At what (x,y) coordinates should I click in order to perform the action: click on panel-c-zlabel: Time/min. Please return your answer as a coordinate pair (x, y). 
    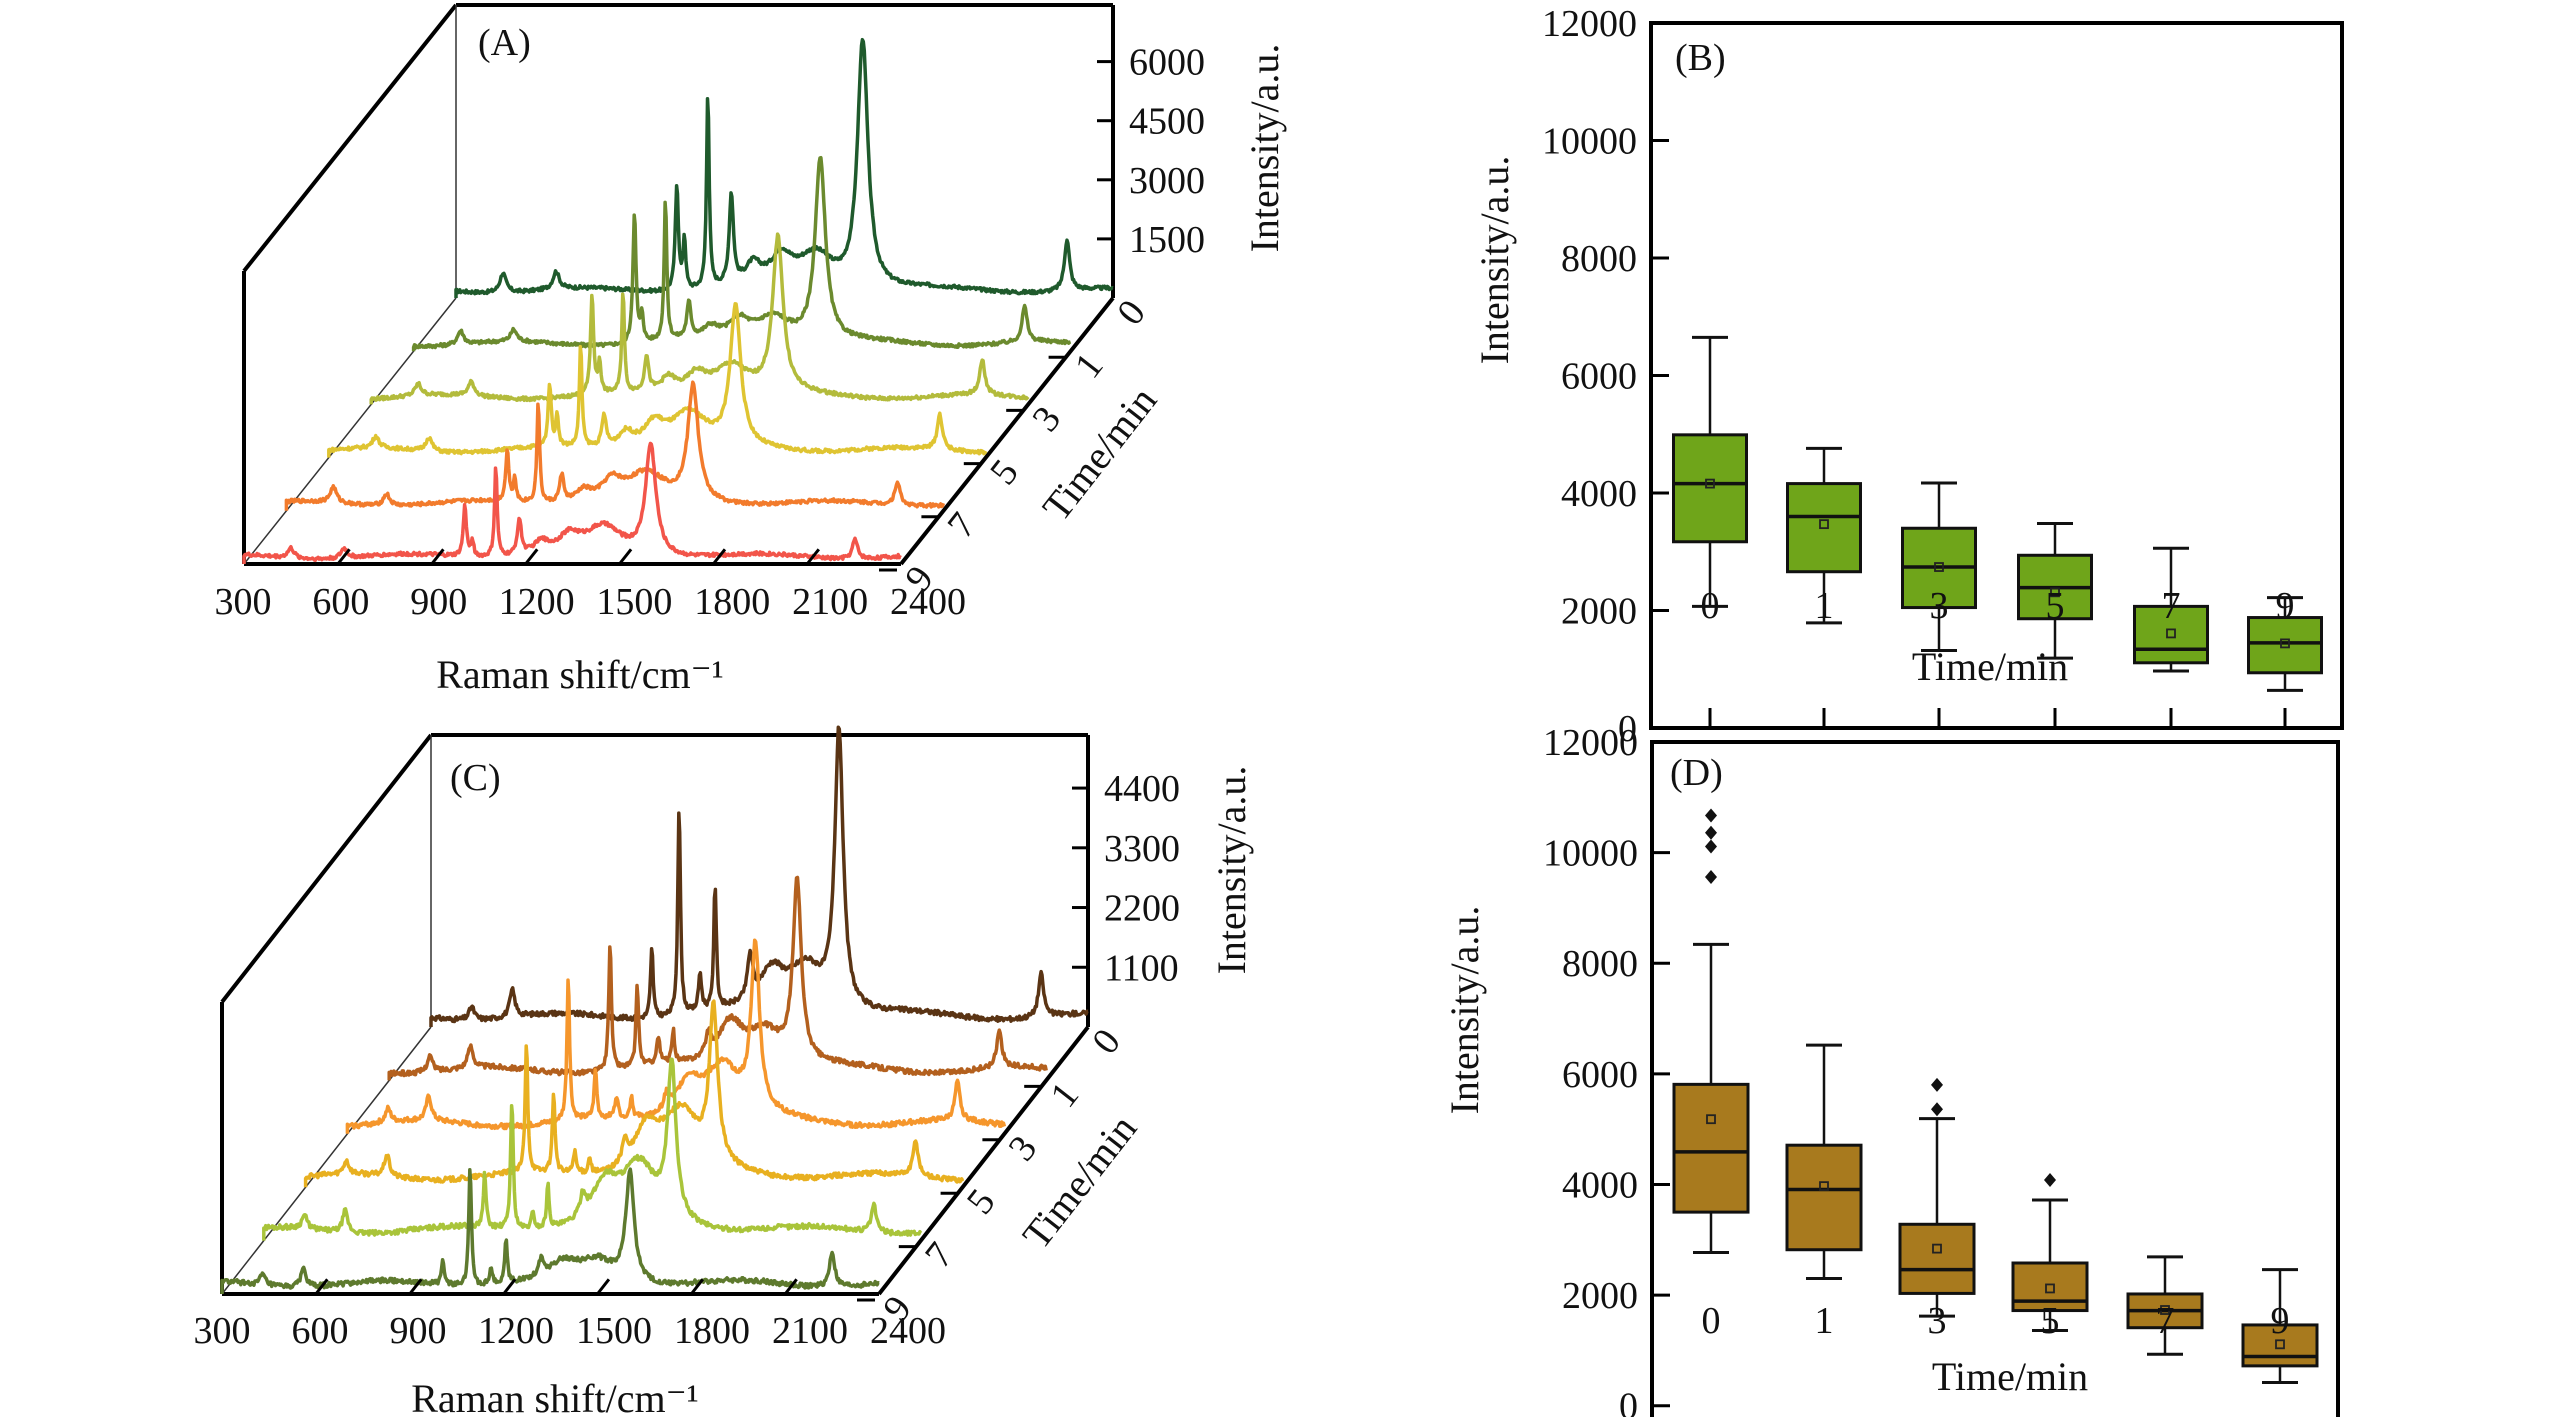
    Looking at the image, I should click on (1079, 1181).